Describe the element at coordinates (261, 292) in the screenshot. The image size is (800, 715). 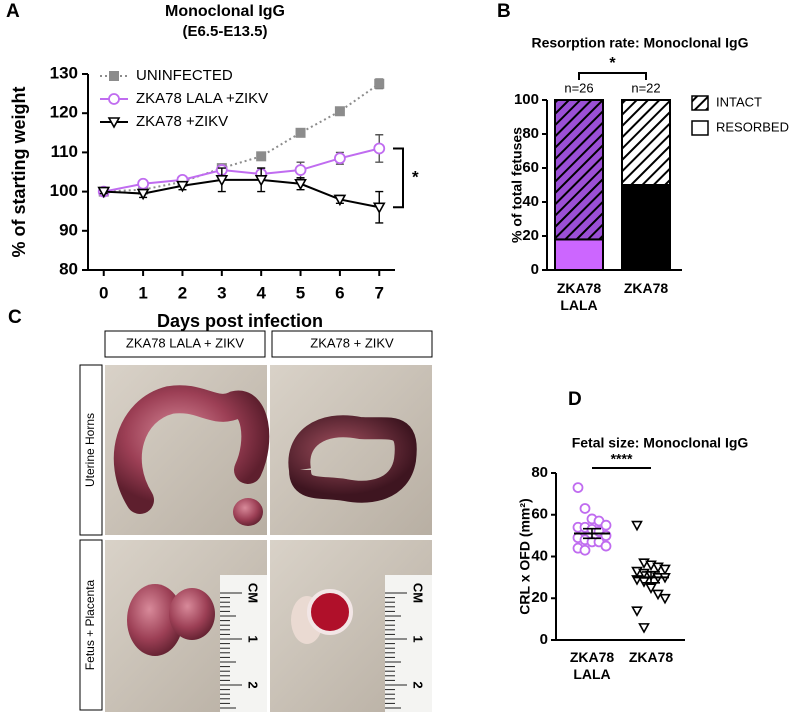
I see `x-tick-label: 4` at that location.